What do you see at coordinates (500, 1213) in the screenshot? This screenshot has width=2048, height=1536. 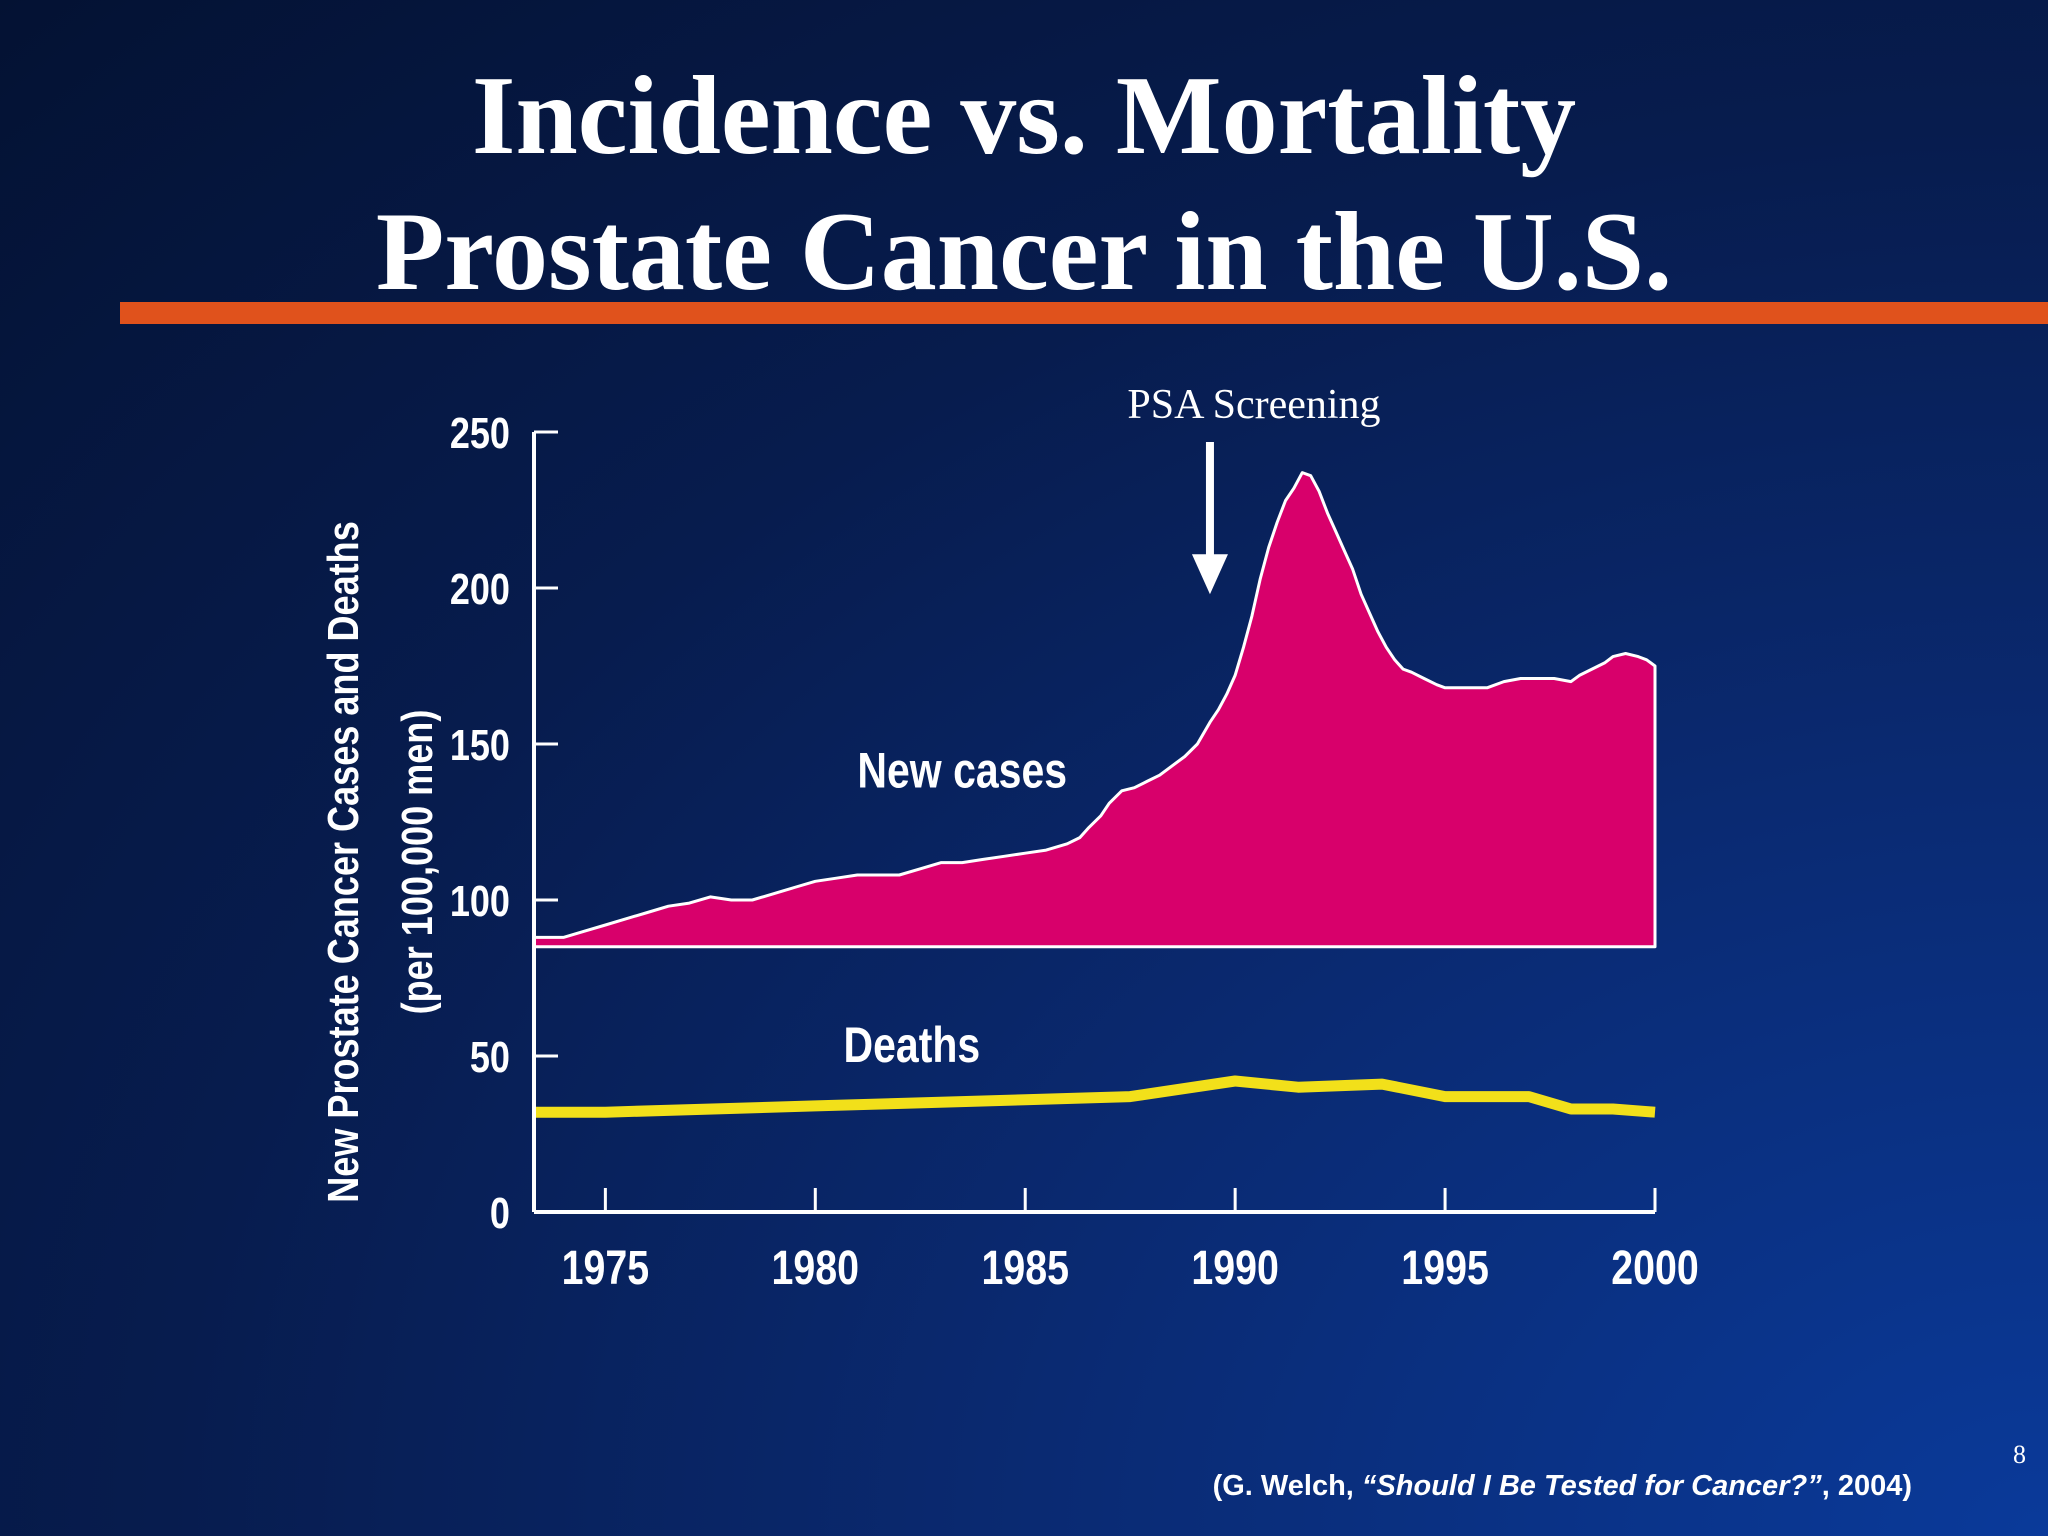 I see `y-tick-label: 0` at bounding box center [500, 1213].